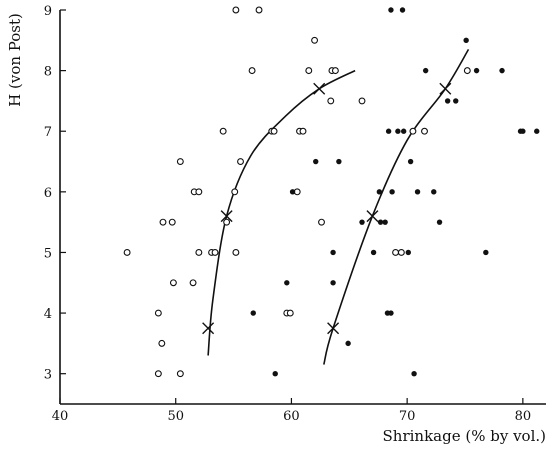  I want to click on x-tick-label: 40, so click(60, 416).